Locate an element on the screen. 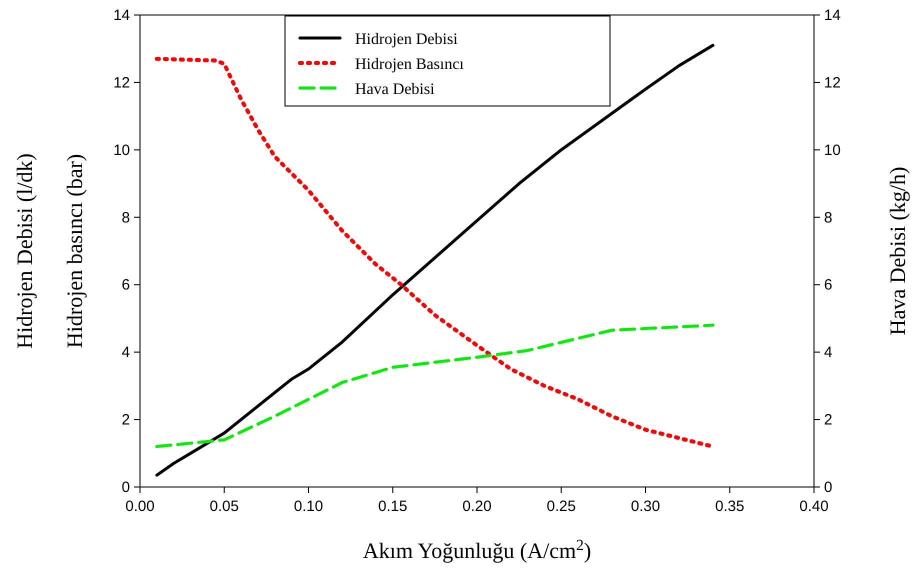 This screenshot has height=569, width=914. y2-tick-label: 8 is located at coordinates (828, 217).